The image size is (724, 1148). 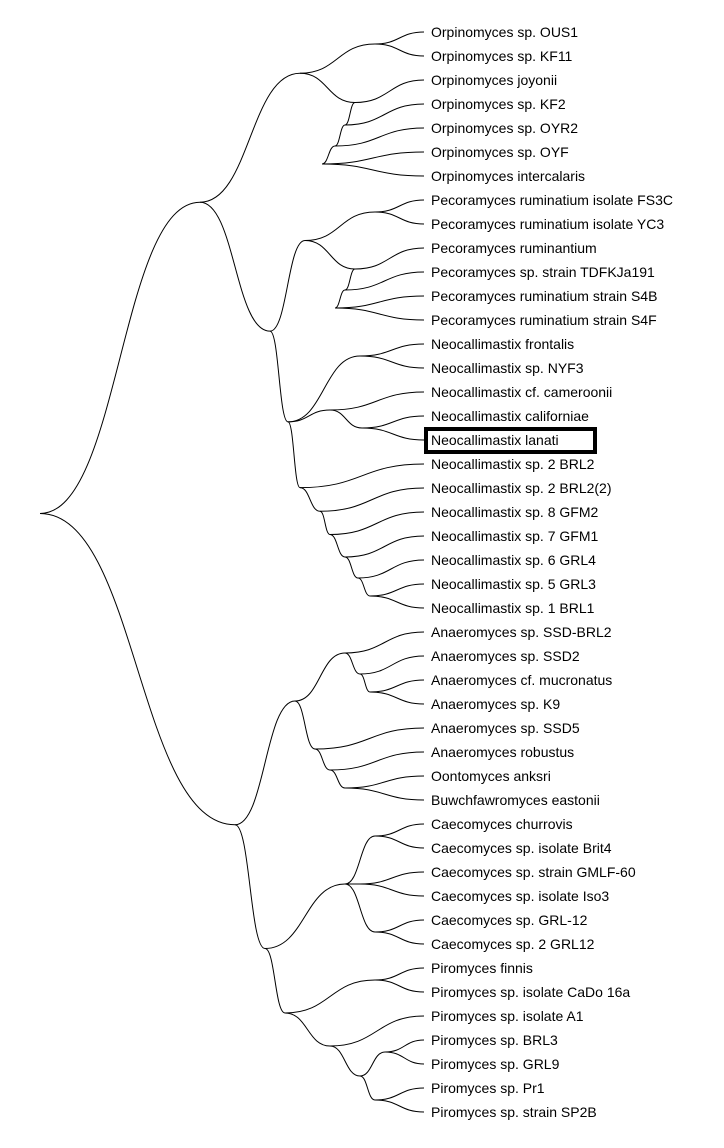 I want to click on leaf-label: Pecoramyces ruminantium, so click(x=514, y=248).